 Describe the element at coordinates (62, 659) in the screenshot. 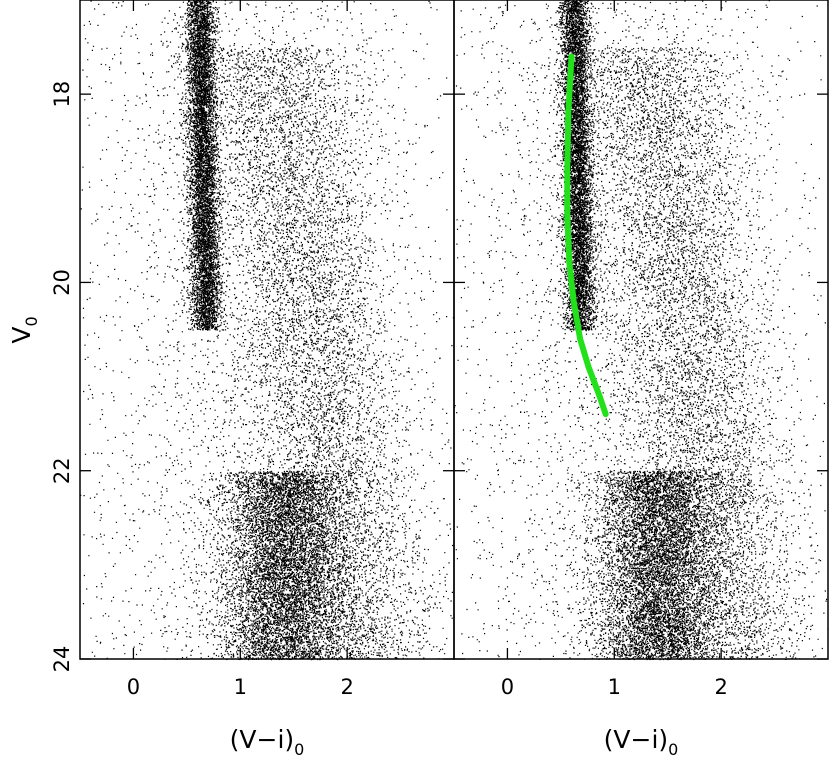

I see `y-tick-label: 24` at that location.